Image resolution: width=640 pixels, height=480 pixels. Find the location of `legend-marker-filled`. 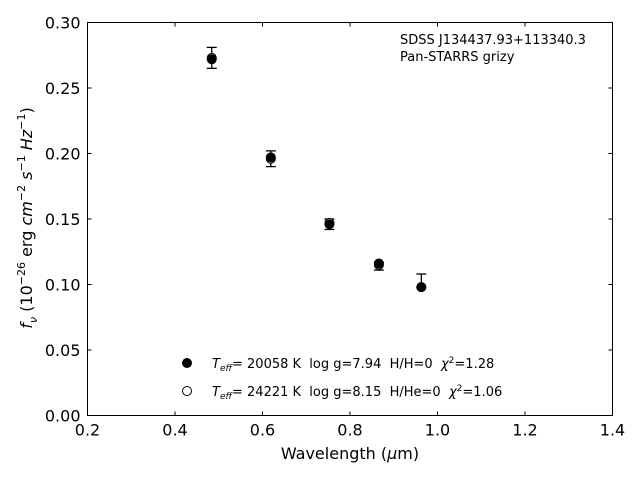

legend-marker-filled is located at coordinates (187, 363).